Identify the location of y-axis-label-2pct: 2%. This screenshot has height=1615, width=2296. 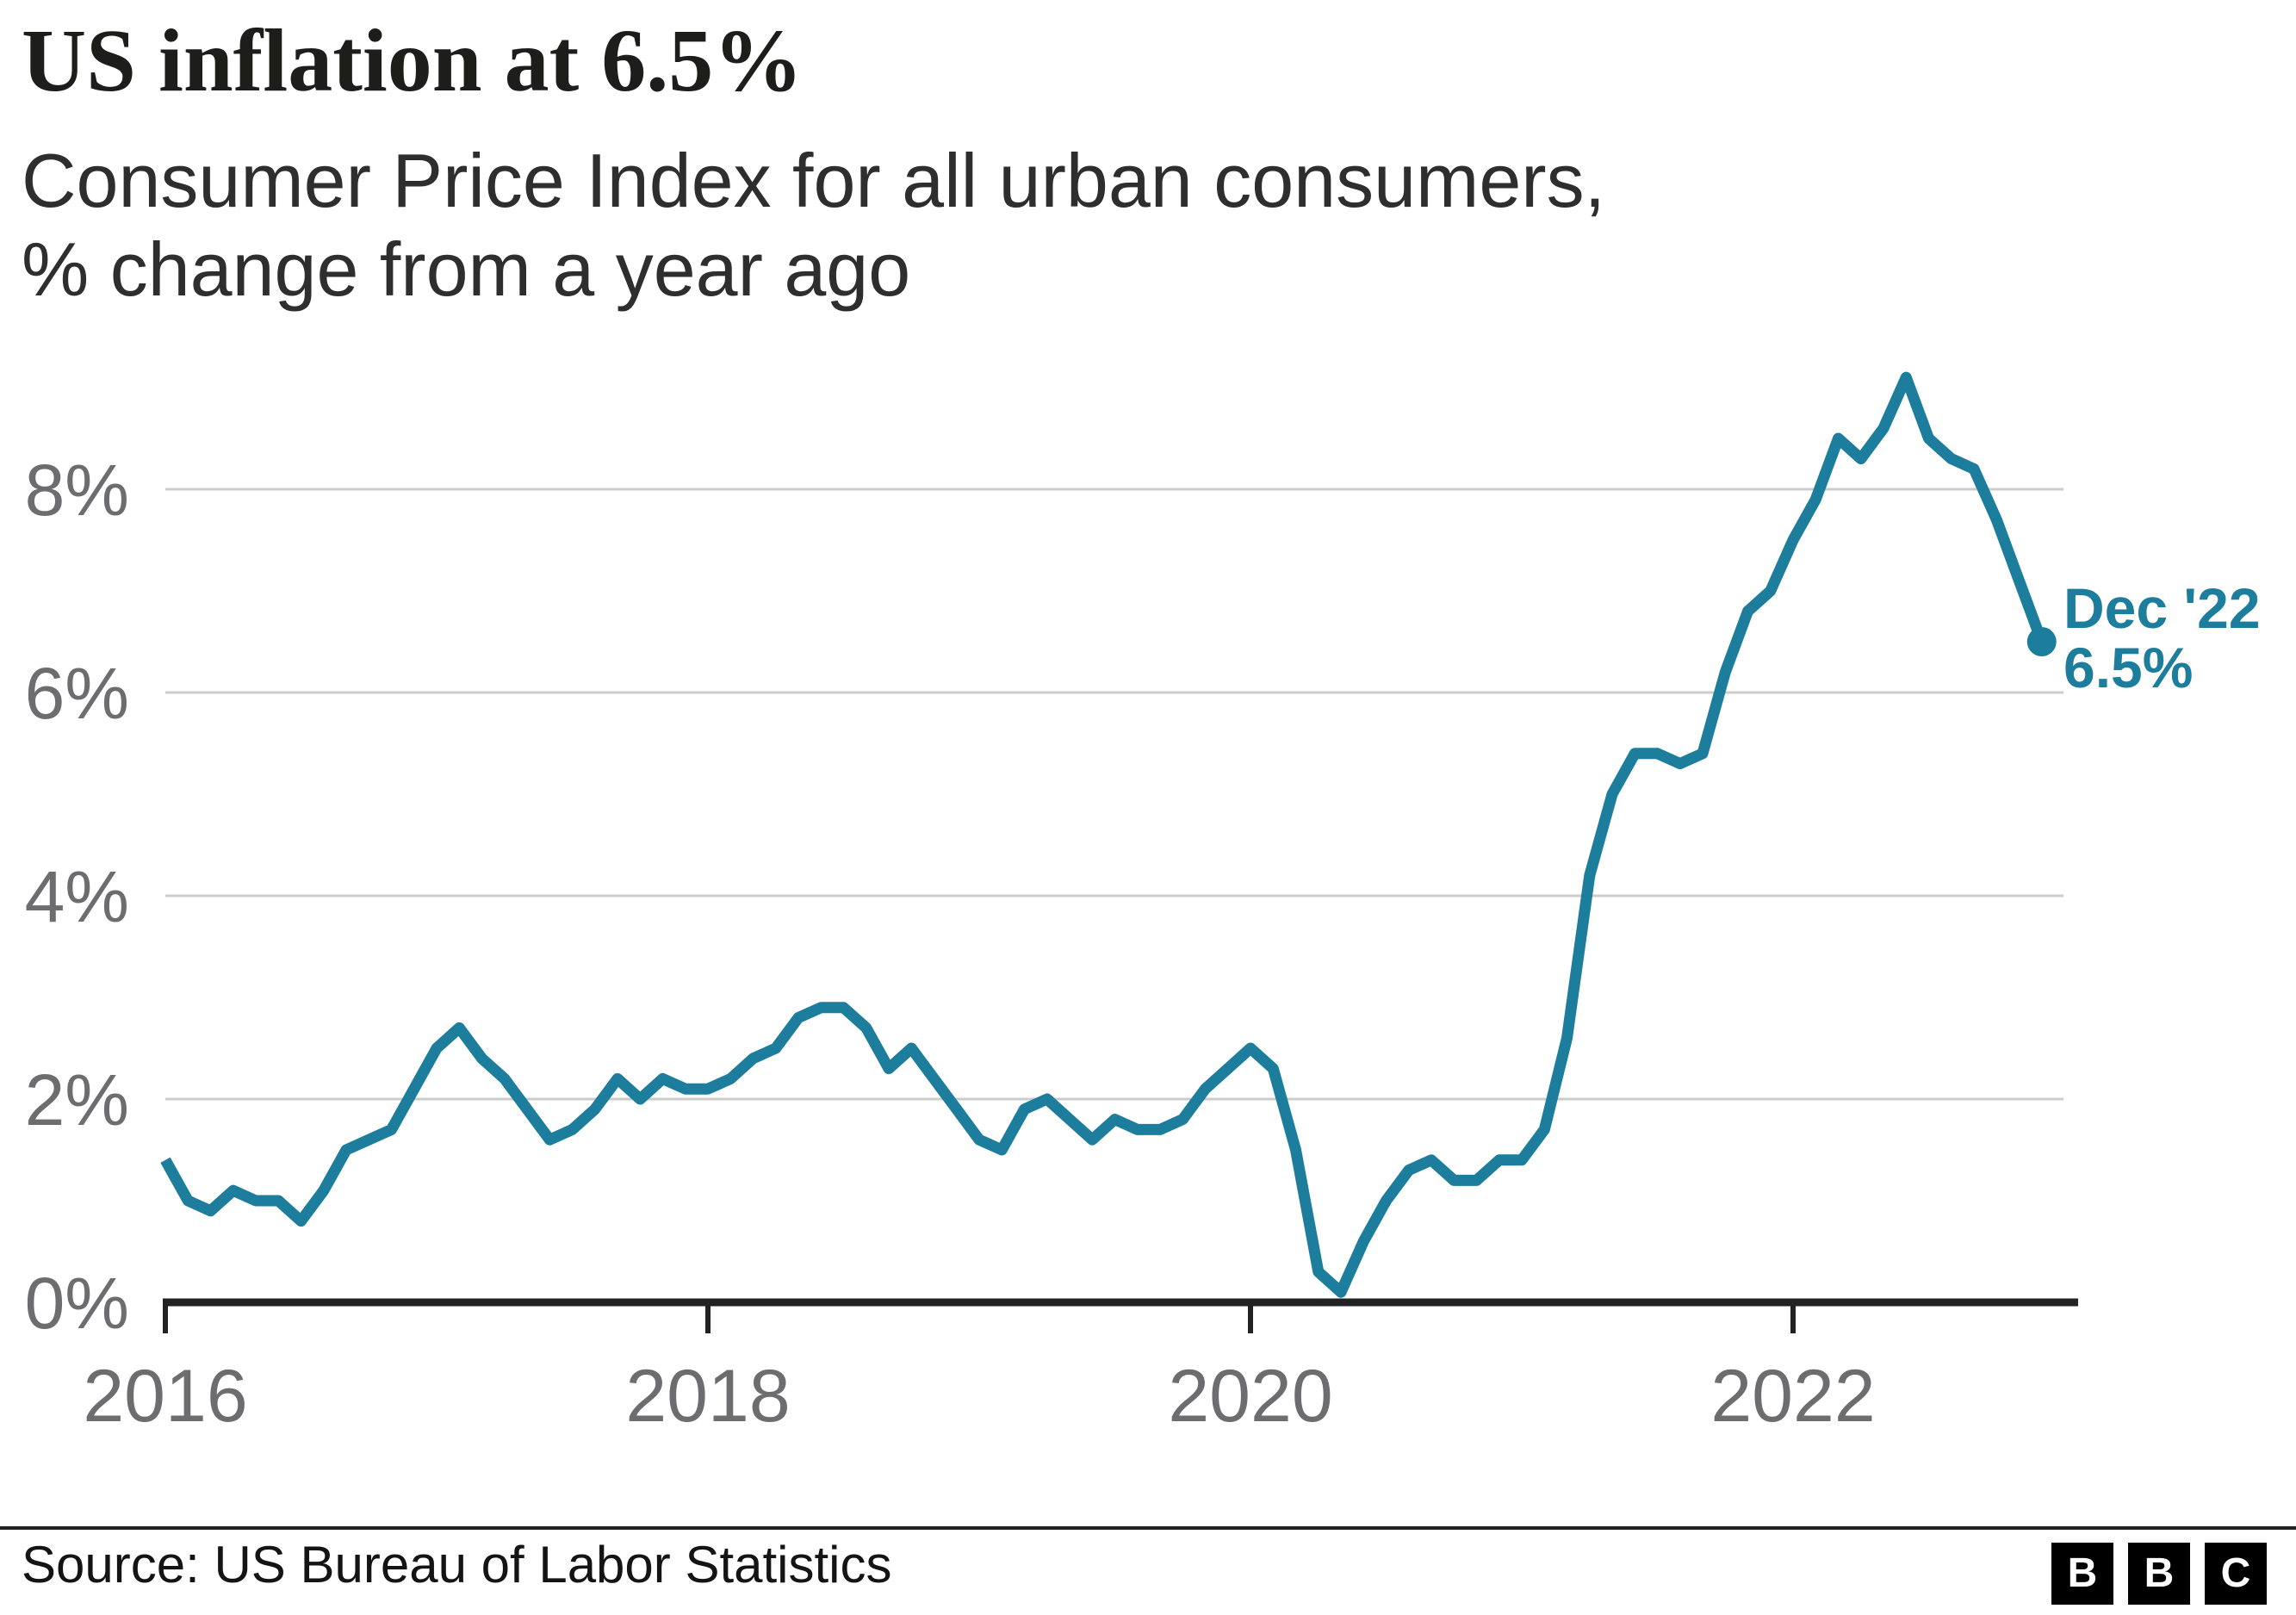
(77, 1099).